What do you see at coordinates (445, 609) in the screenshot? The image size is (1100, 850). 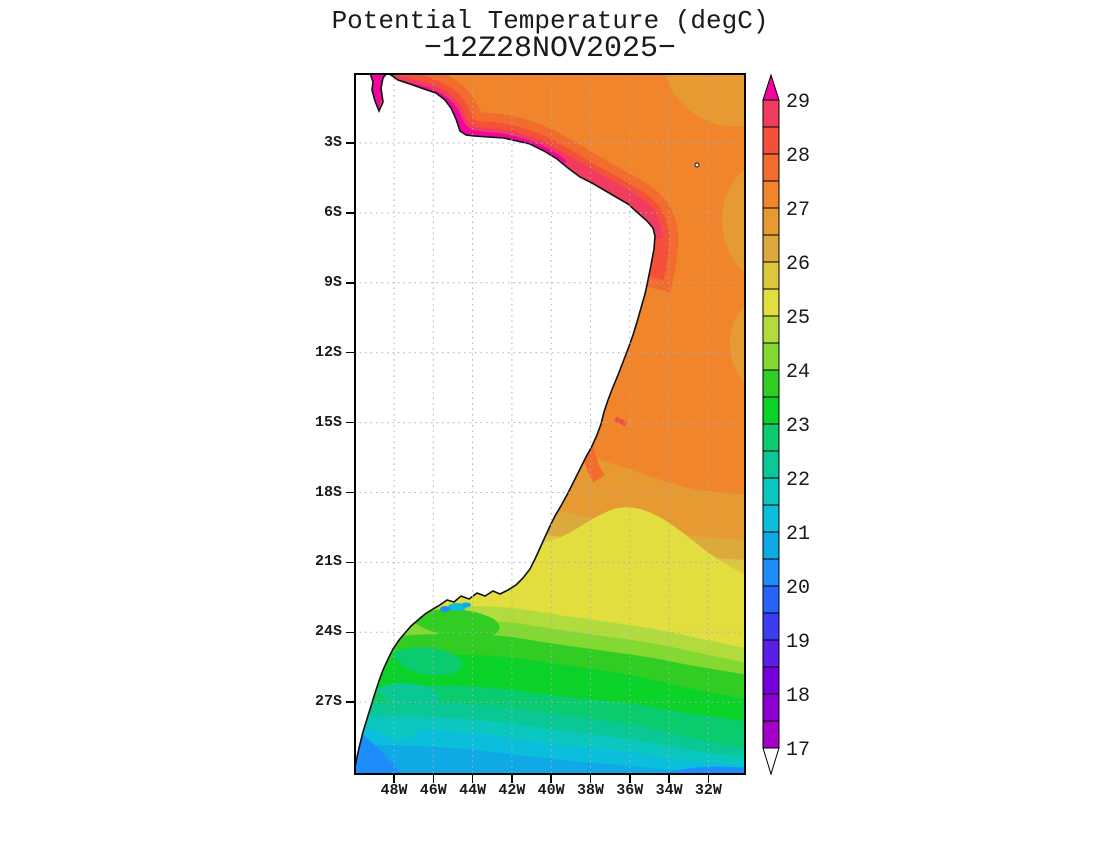 I see `upwelling-blue-spot` at bounding box center [445, 609].